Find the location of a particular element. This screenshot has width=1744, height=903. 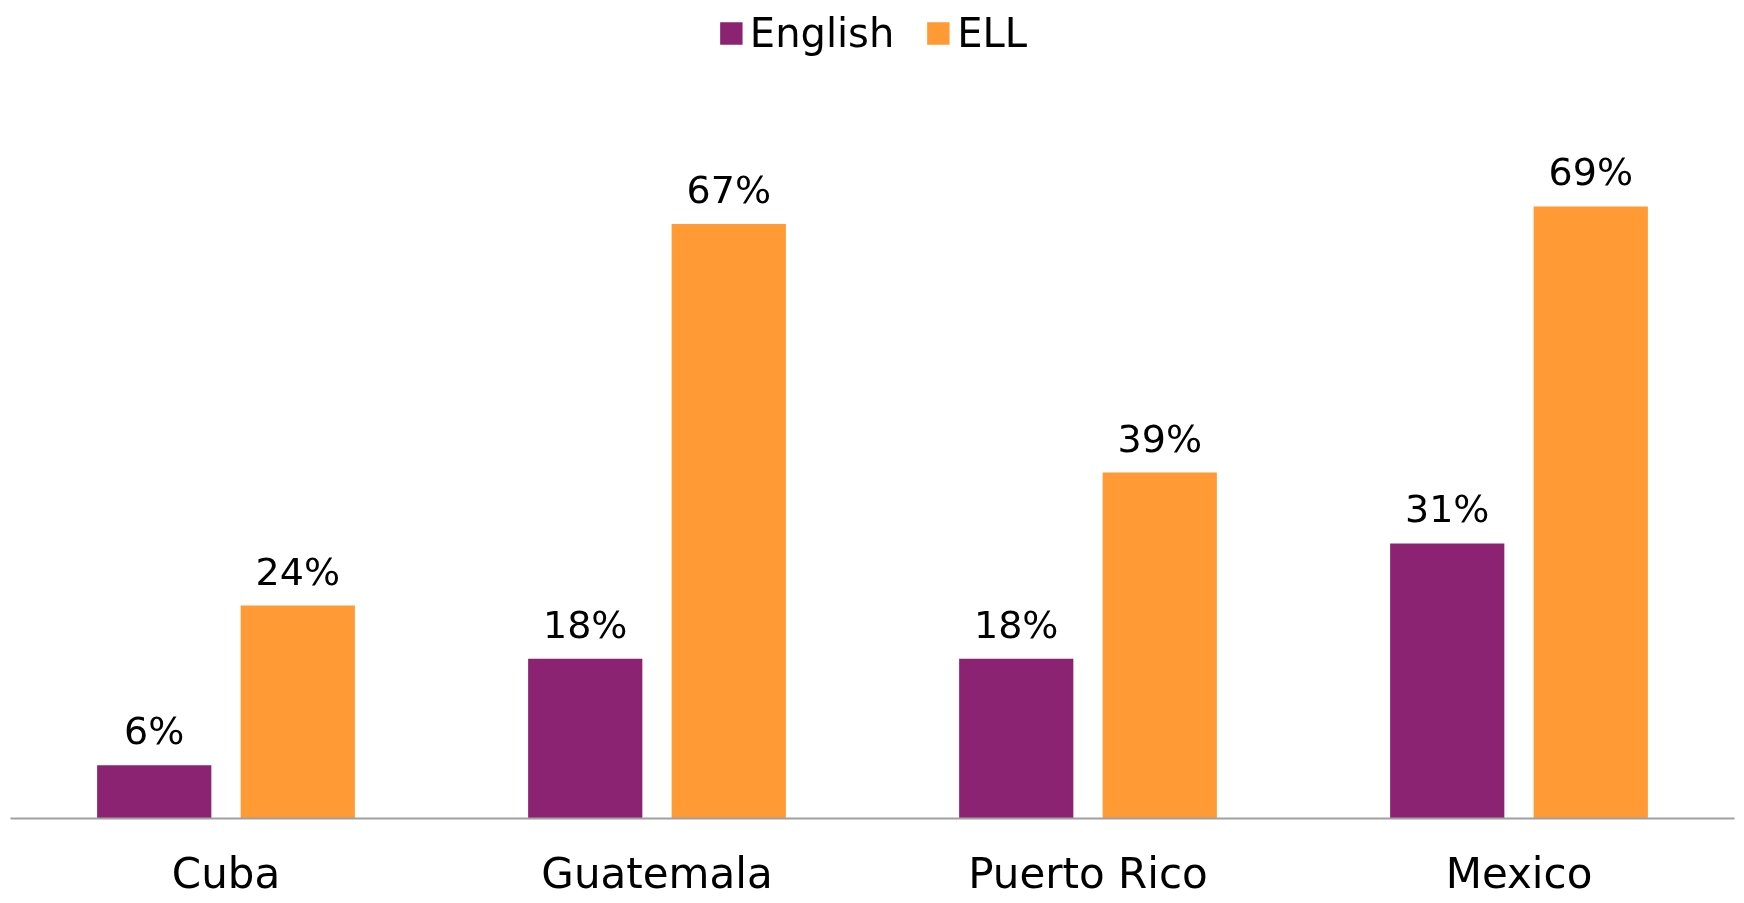

legend-label: ELL is located at coordinates (992, 33).